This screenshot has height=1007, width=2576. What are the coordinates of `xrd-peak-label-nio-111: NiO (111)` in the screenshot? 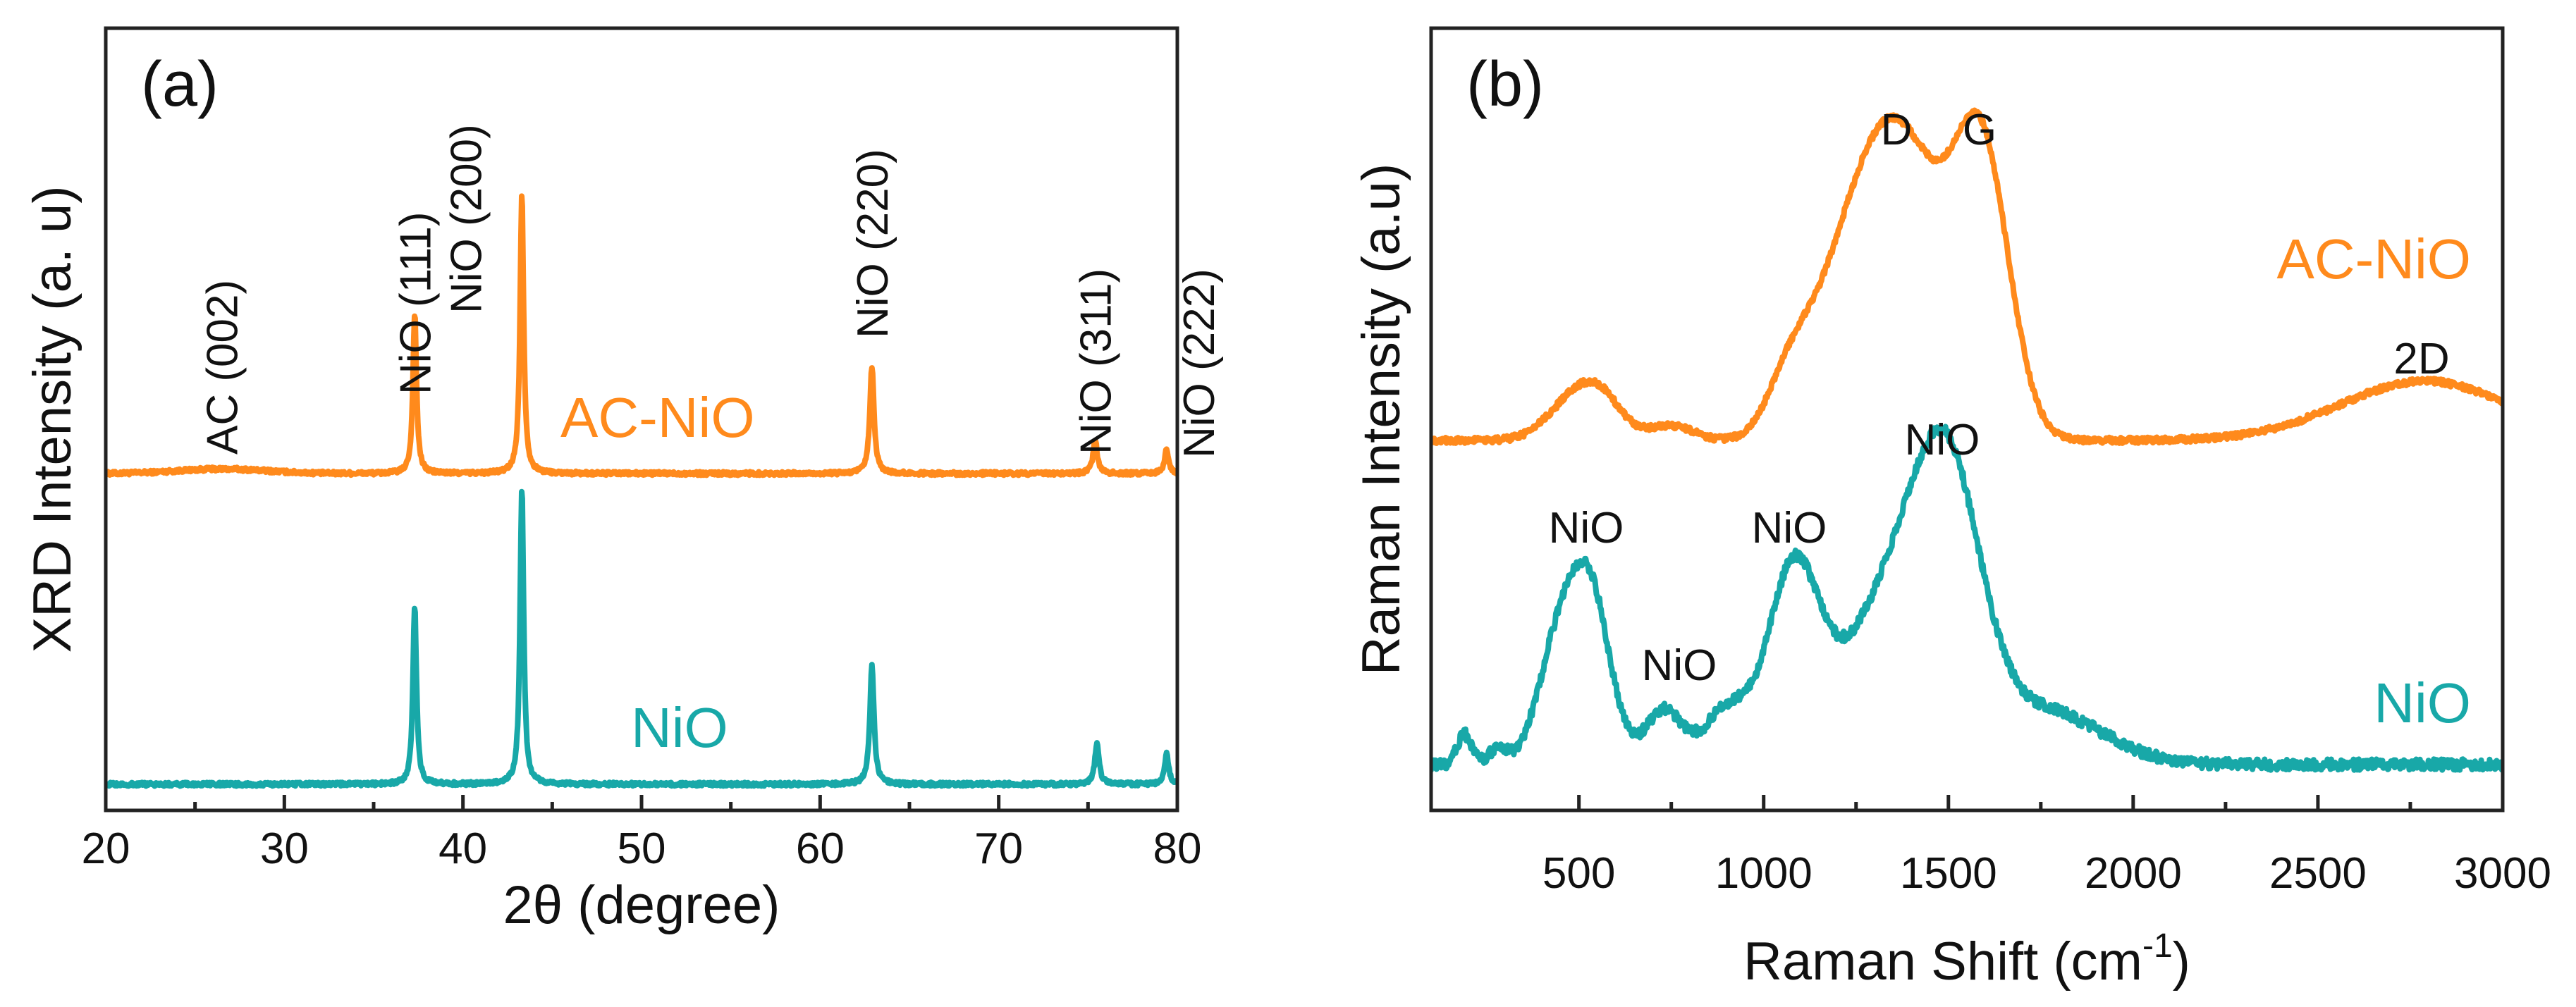 It's located at (415, 303).